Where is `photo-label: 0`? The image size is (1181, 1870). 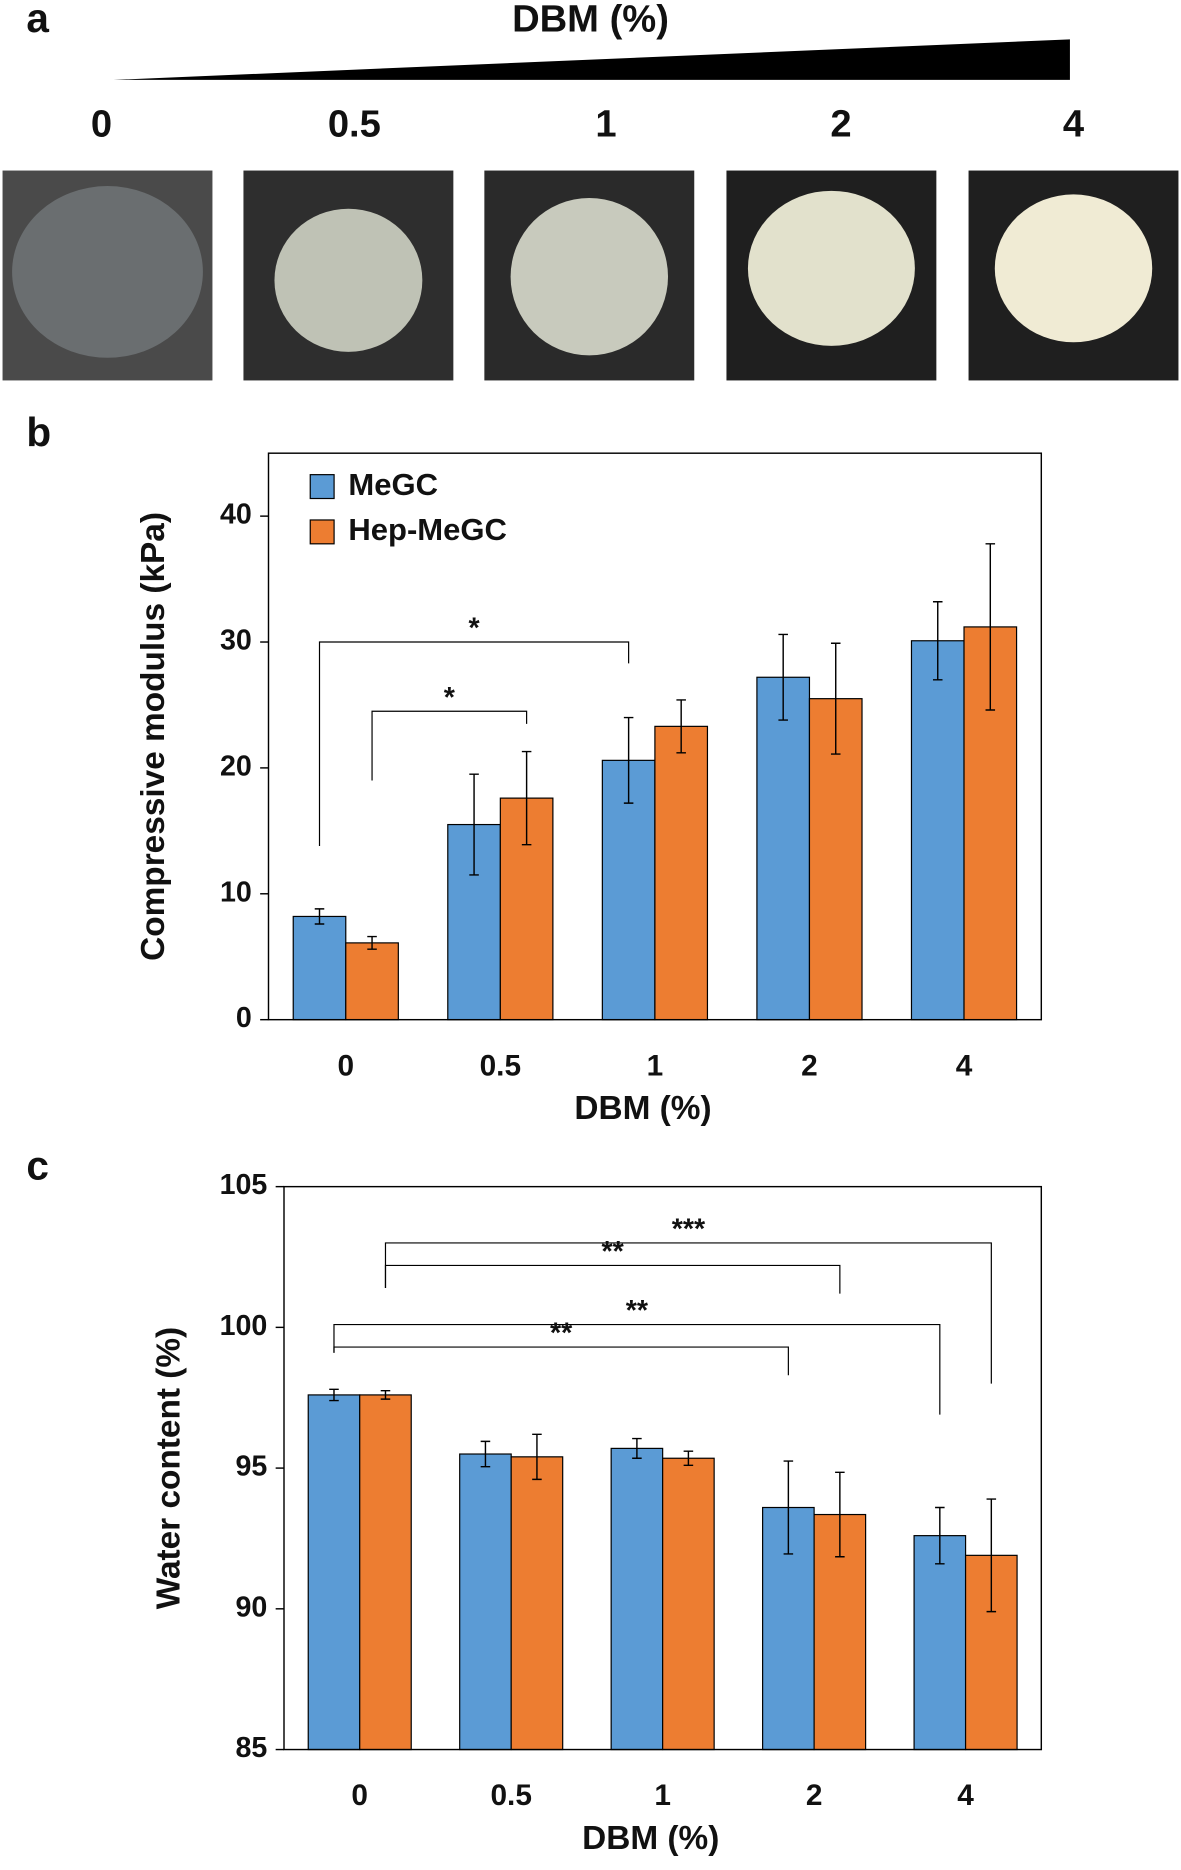 photo-label: 0 is located at coordinates (101, 123).